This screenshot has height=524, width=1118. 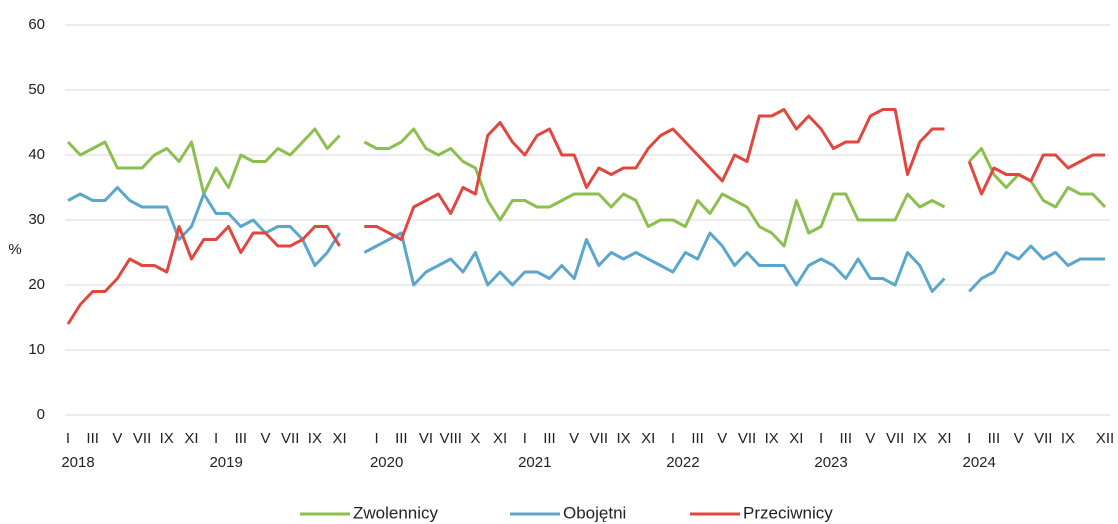 I want to click on y-tick-label: 30, so click(x=36, y=219).